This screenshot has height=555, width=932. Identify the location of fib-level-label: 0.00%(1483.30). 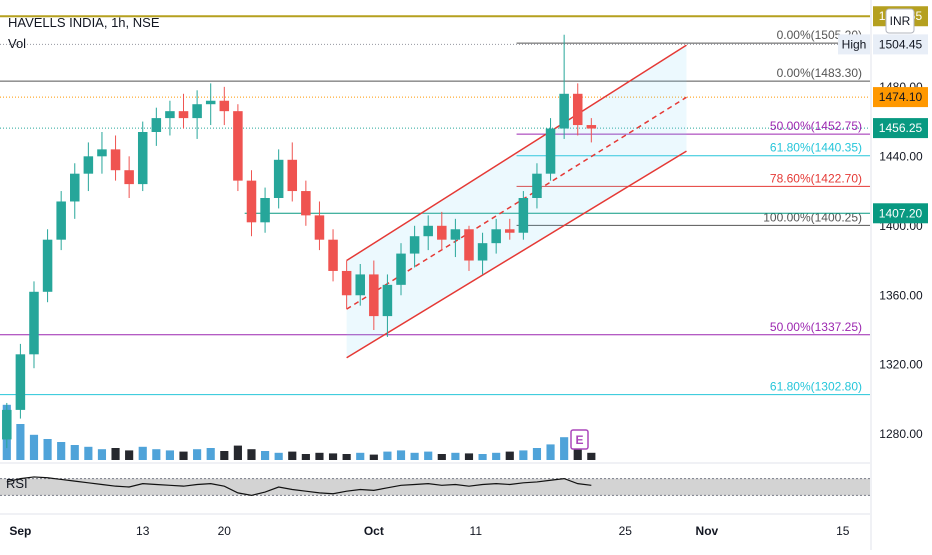
(819, 73).